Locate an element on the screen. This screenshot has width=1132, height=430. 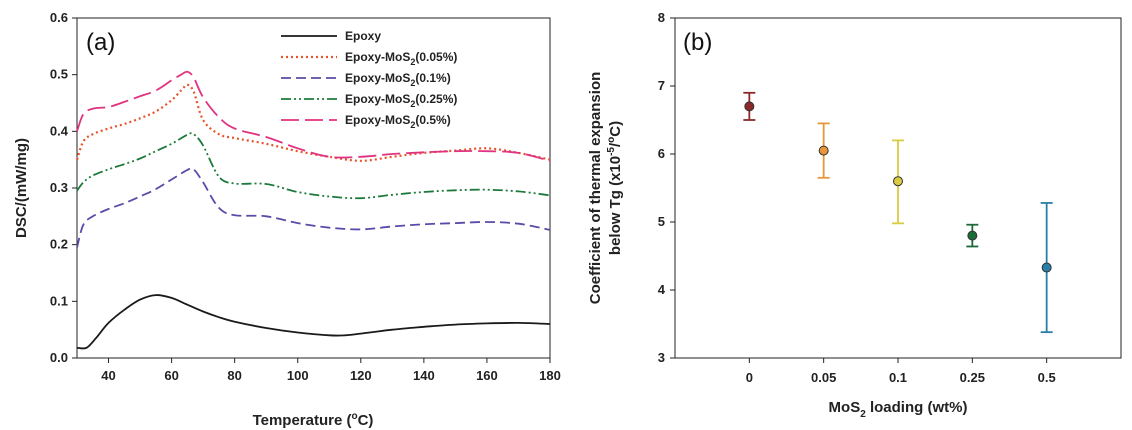
panel-a-x-tick-label: 140 is located at coordinates (424, 375).